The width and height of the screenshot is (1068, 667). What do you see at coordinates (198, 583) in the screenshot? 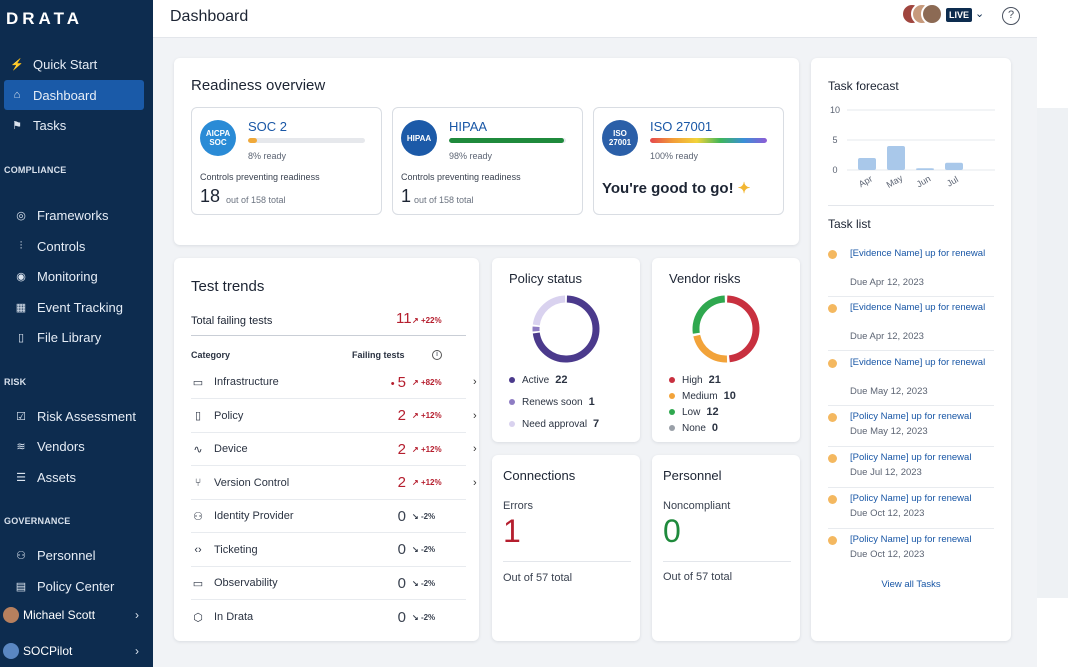
I see `monitor-icon: ▭` at bounding box center [198, 583].